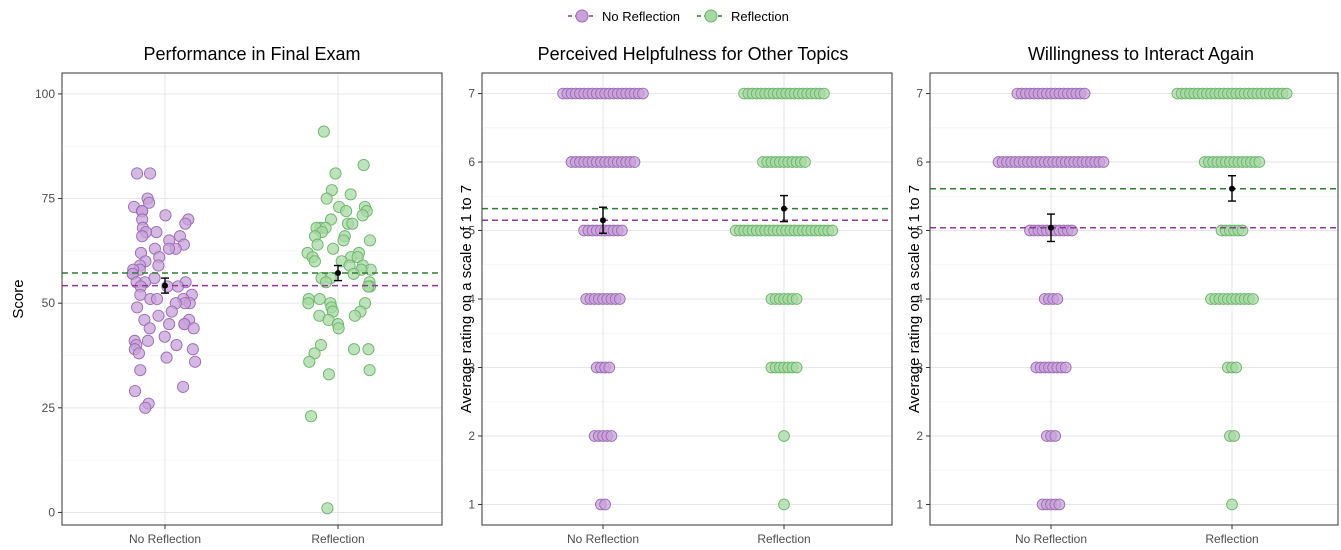 The width and height of the screenshot is (1341, 550). I want to click on y-tick-label: 75, so click(49, 199).